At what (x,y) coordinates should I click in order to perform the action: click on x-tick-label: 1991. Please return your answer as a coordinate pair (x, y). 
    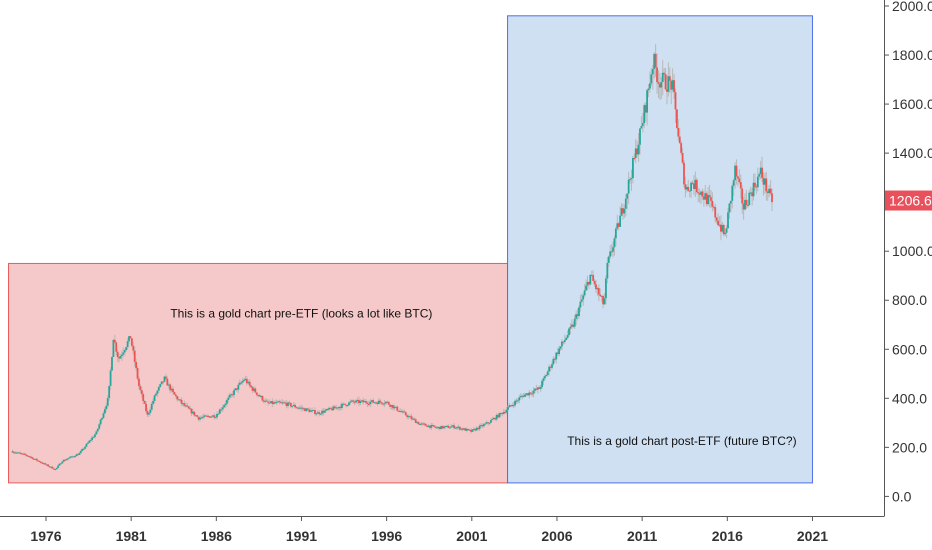
    Looking at the image, I should click on (301, 536).